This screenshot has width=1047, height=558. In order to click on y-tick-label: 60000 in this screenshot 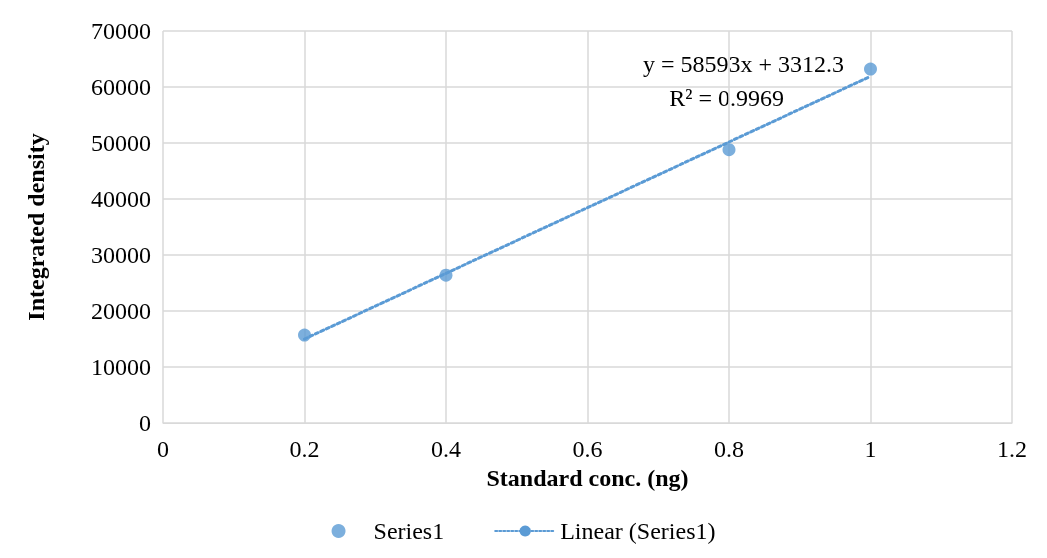, I will do `click(121, 87)`.